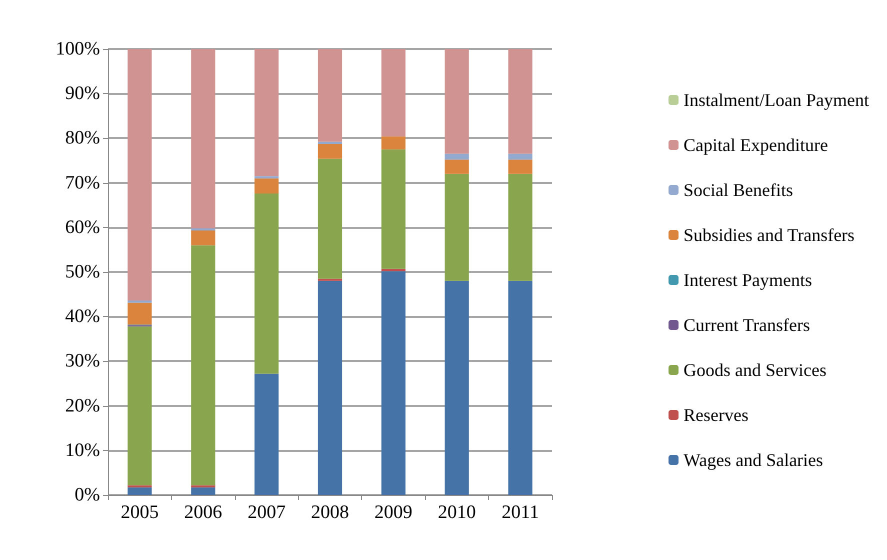  I want to click on y-tick-label: 80%, so click(82, 138).